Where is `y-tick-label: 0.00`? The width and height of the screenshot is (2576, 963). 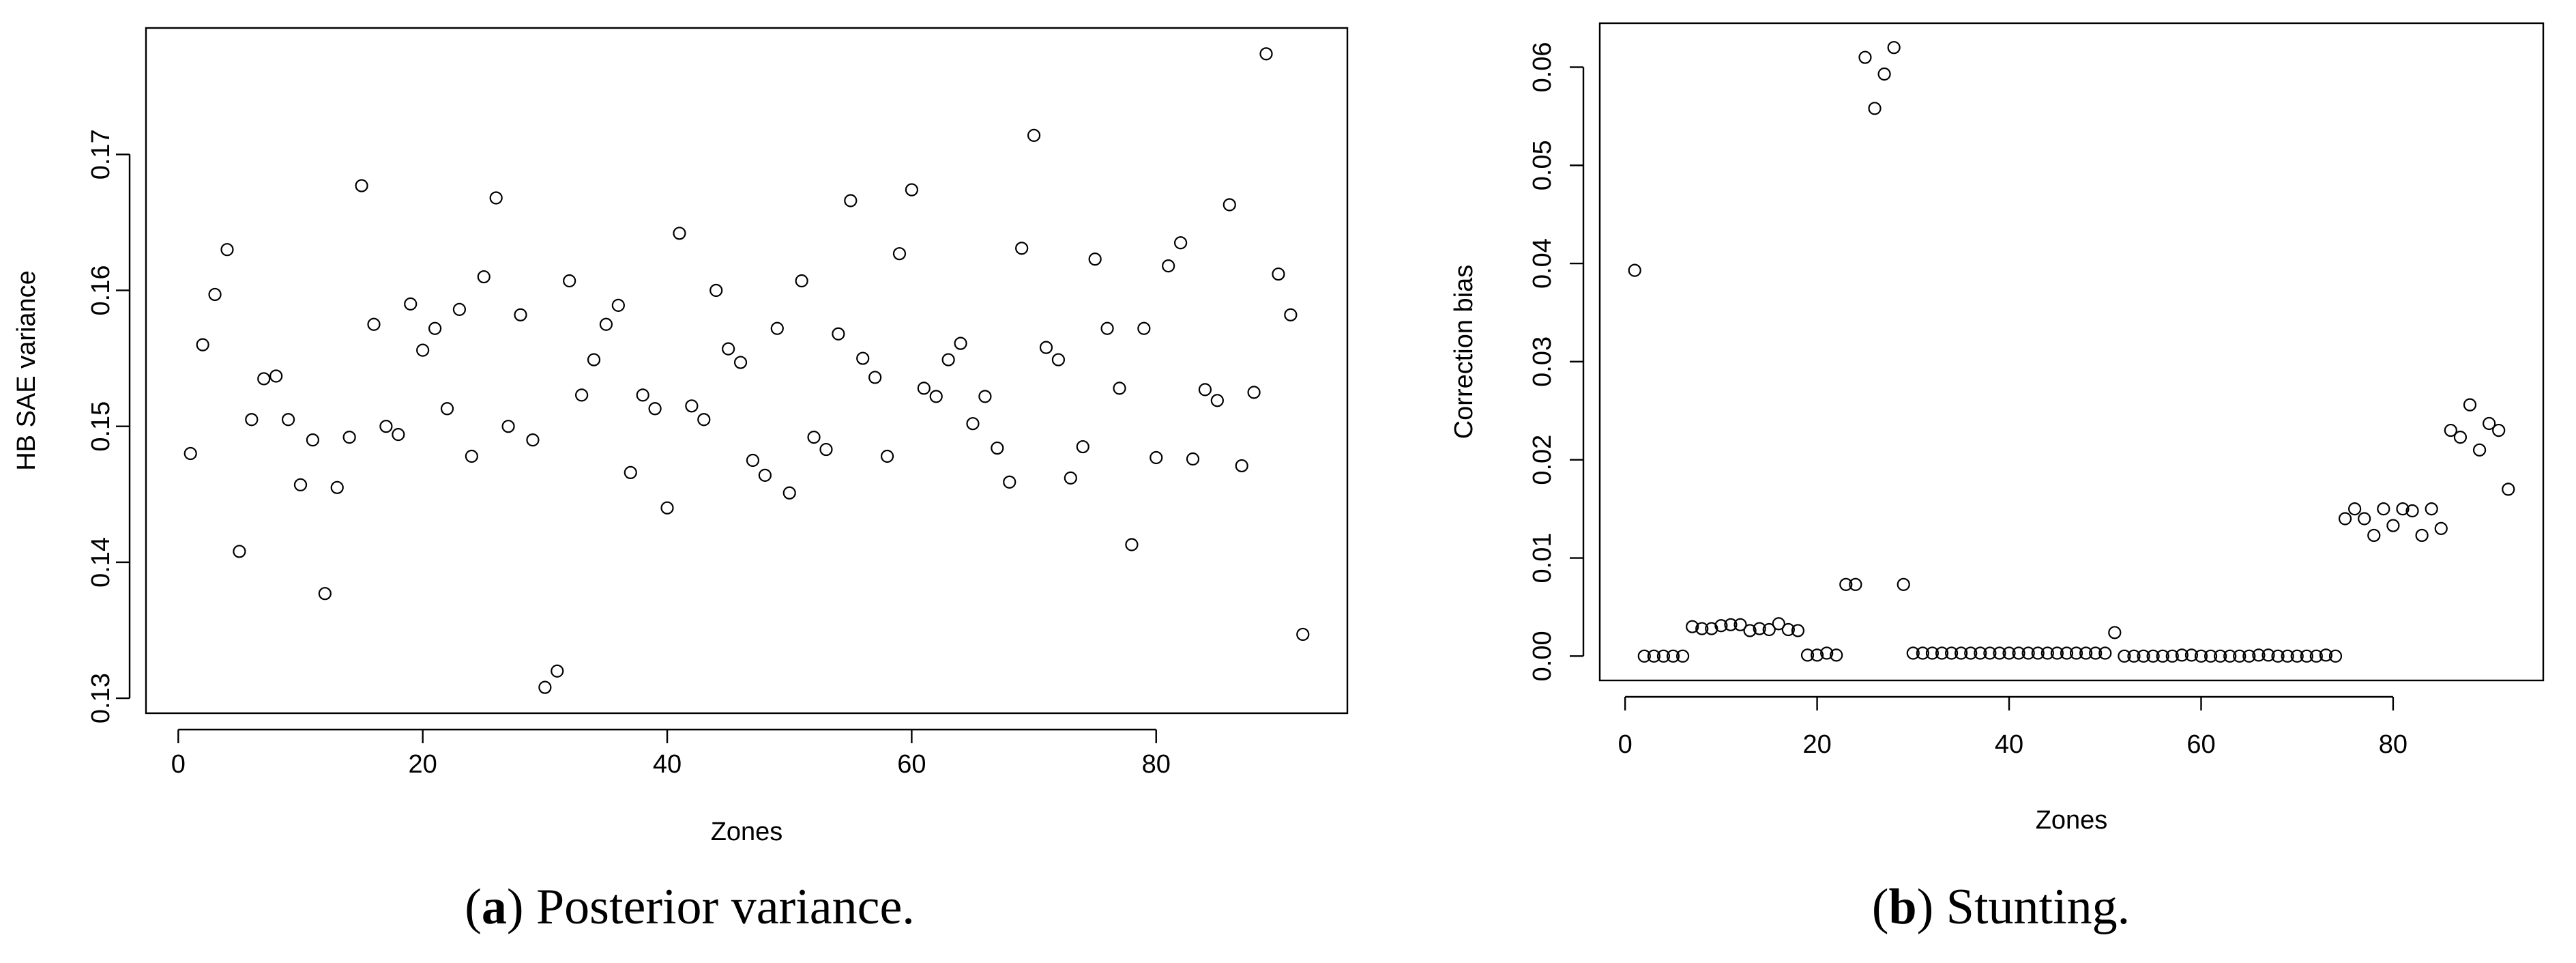
y-tick-label: 0.00 is located at coordinates (1543, 656).